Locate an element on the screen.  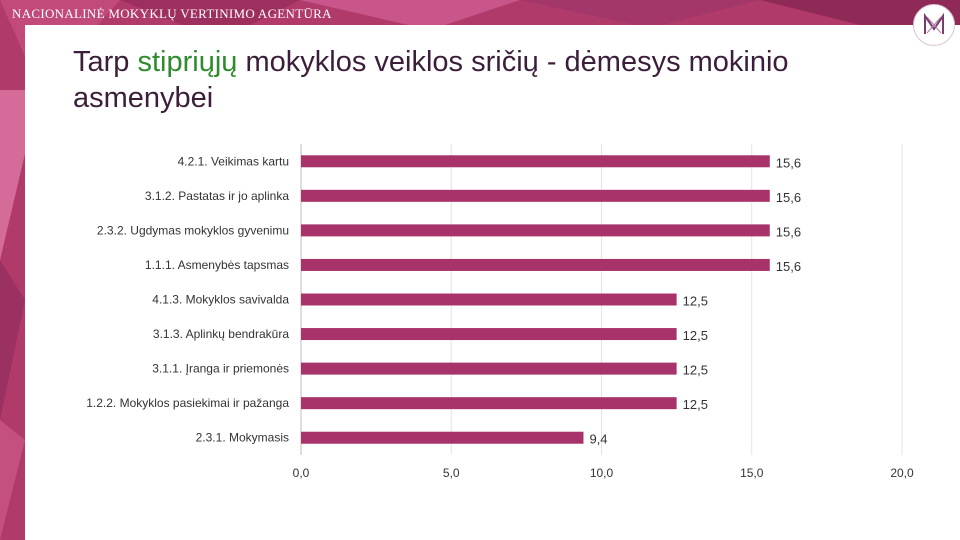
title-accent: stipriųjų is located at coordinates (187, 62).